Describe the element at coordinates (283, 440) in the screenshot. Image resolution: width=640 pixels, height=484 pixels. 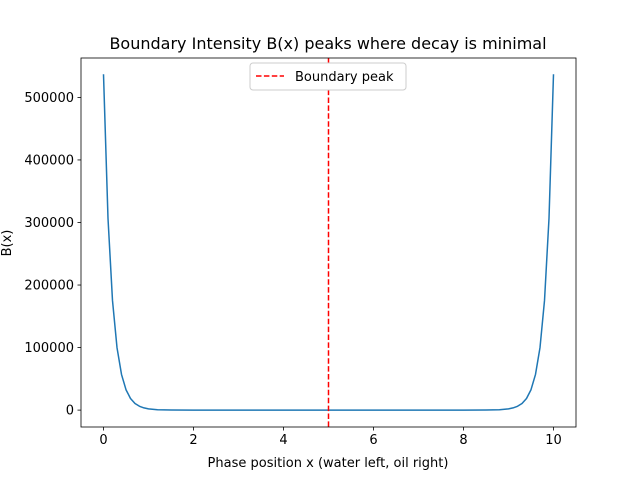
I see `x-tick-label: 4` at that location.